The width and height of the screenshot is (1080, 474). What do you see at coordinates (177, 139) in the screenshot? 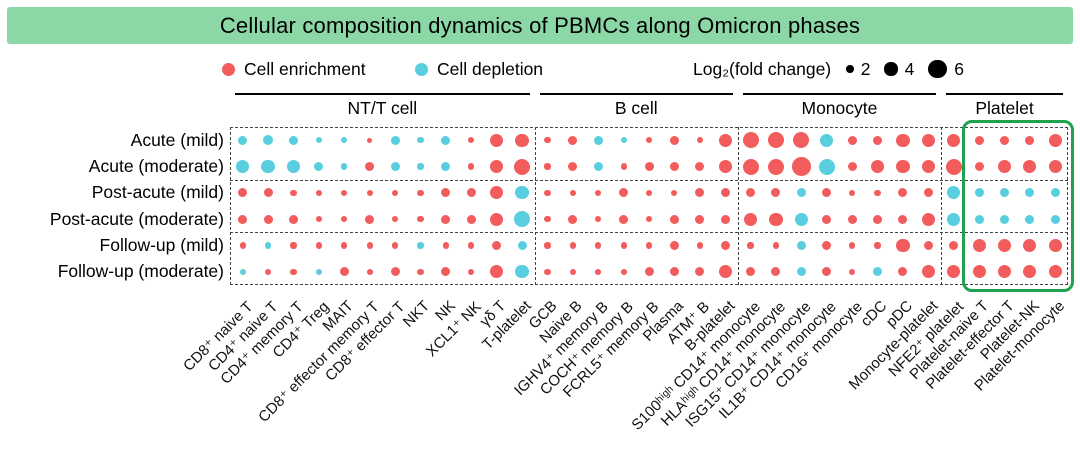
I see `row-label: Acute (mild)` at bounding box center [177, 139].